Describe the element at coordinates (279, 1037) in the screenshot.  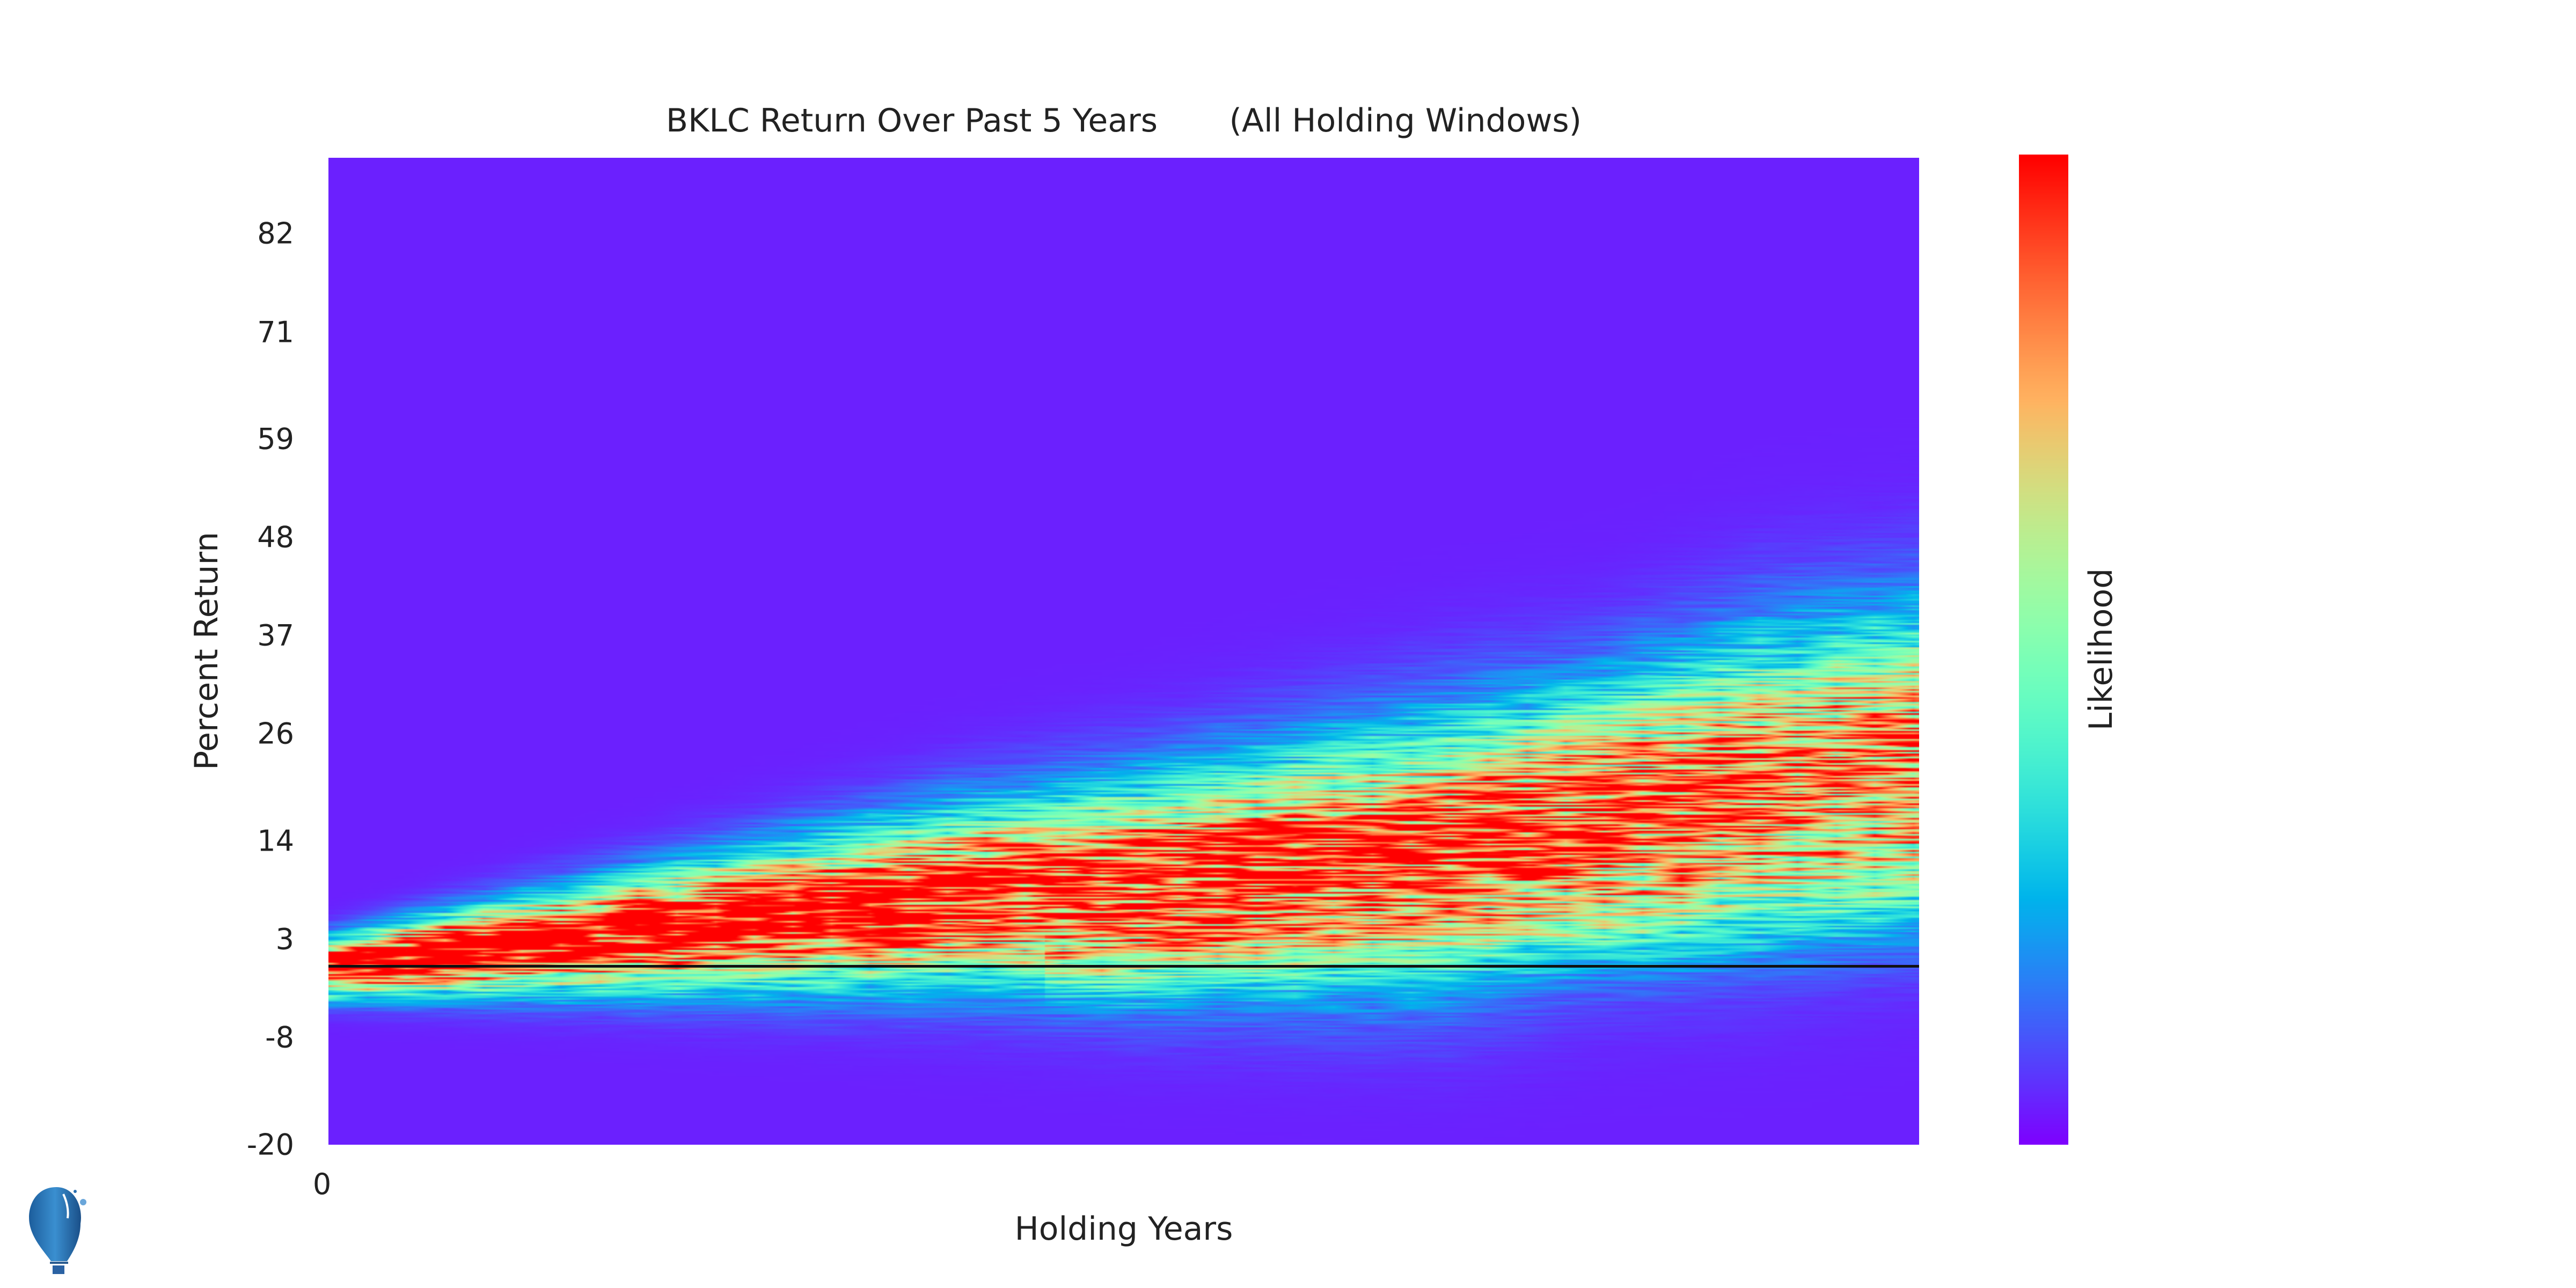
I see `y-tick-label: -8` at that location.